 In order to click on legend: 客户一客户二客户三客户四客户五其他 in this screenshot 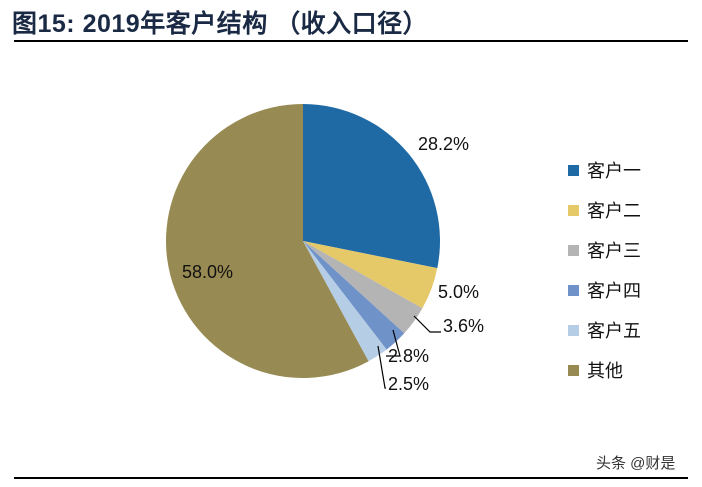, I will do `click(604, 270)`.